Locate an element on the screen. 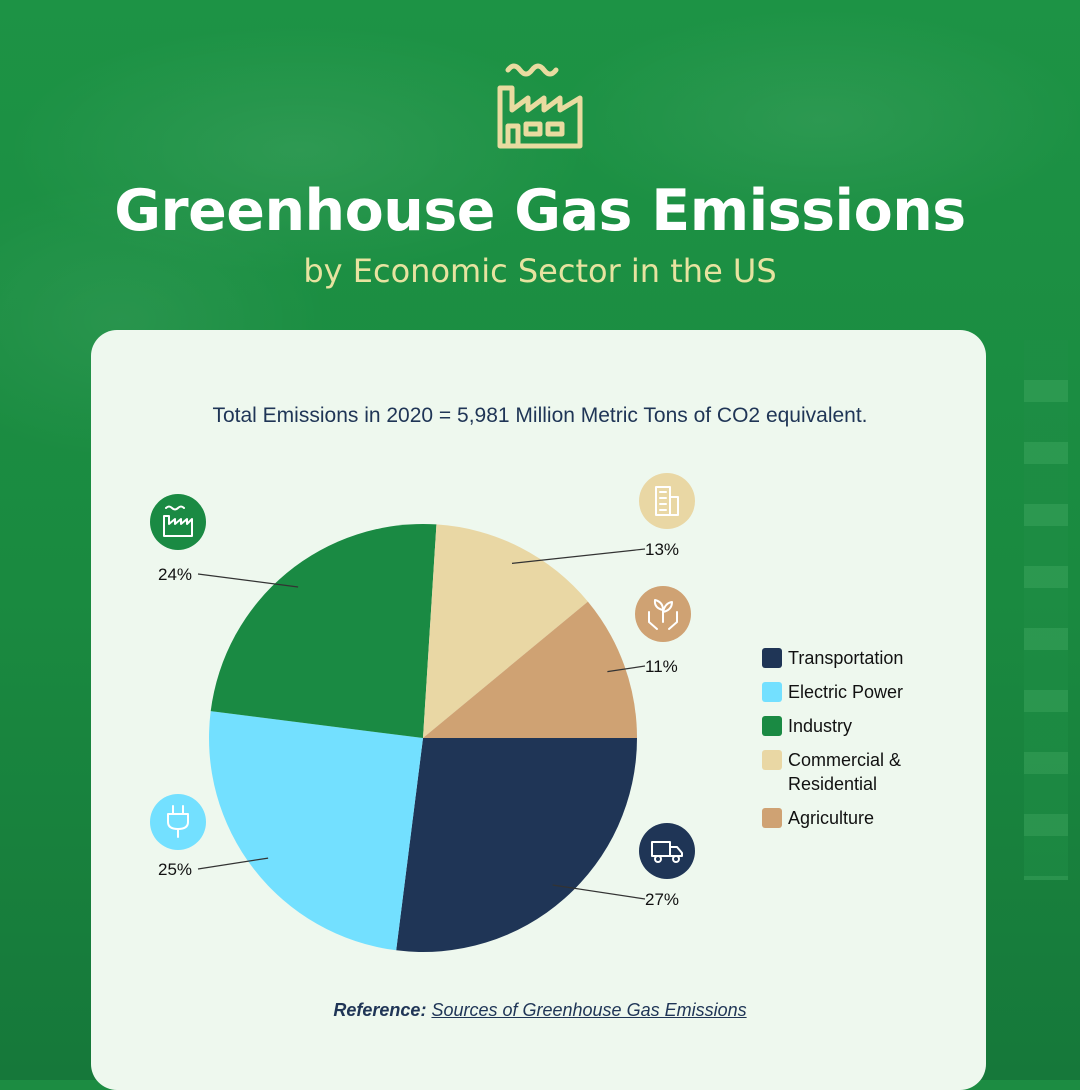  pie-slice-electric-power is located at coordinates (316, 831).